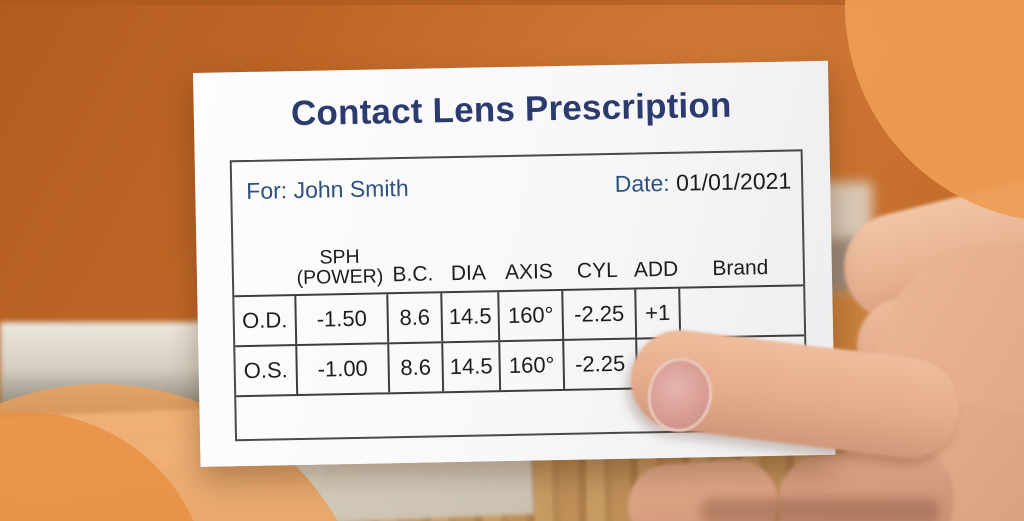 The image size is (1024, 521). What do you see at coordinates (530, 315) in the screenshot?
I see `od-axis-value: 160°` at bounding box center [530, 315].